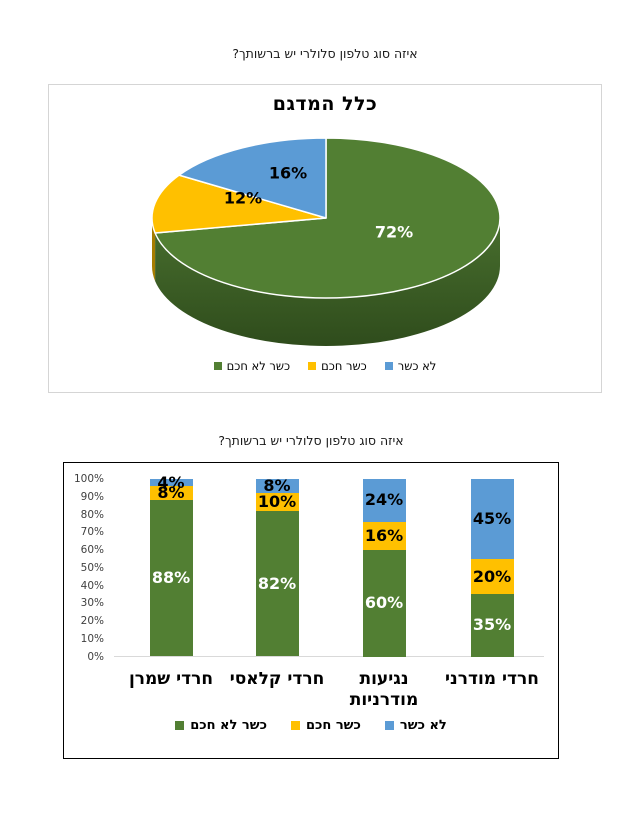 This screenshot has height=815, width=625. I want to click on y-axis-tick: 100%, so click(88, 479).